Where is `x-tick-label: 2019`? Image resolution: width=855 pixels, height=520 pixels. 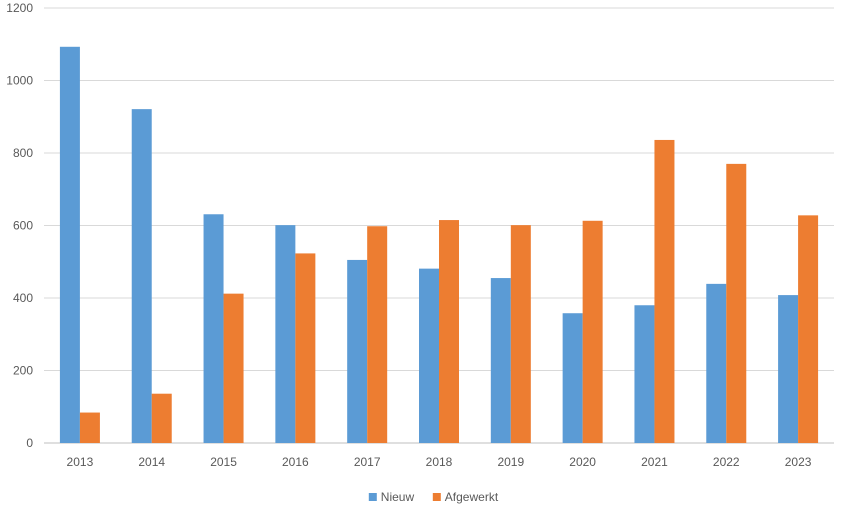
x-tick-label: 2019 is located at coordinates (510, 462).